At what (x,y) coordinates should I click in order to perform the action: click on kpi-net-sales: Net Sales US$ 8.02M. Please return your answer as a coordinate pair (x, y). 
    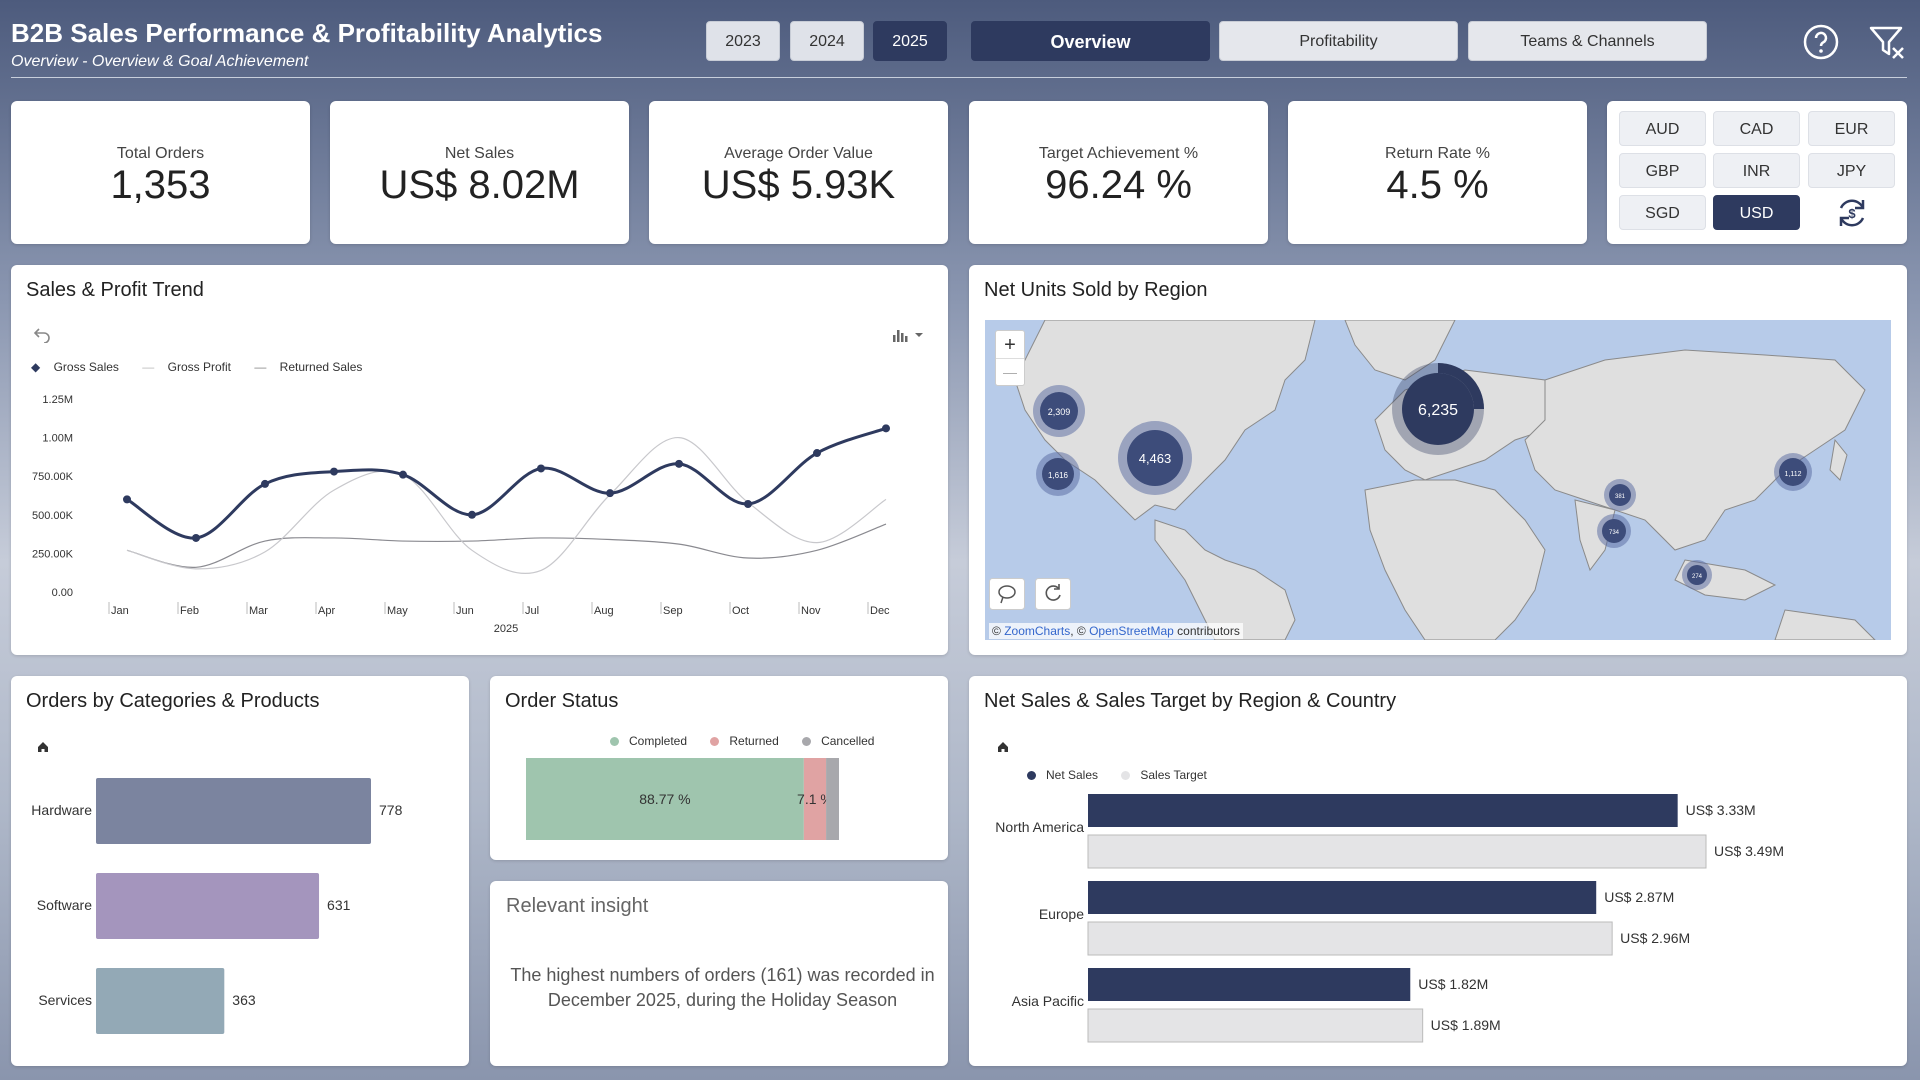
    Looking at the image, I should click on (479, 172).